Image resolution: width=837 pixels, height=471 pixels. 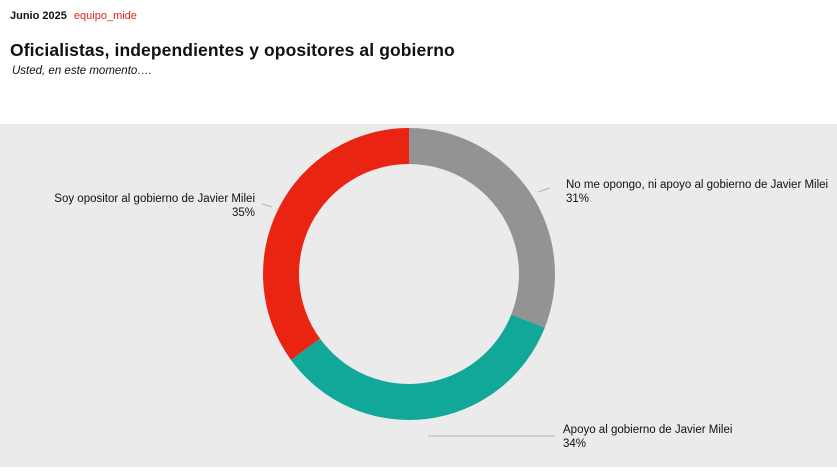 I want to click on slice-label-3: Soy opositor al gobierno de Javier Milei, so click(x=154, y=199).